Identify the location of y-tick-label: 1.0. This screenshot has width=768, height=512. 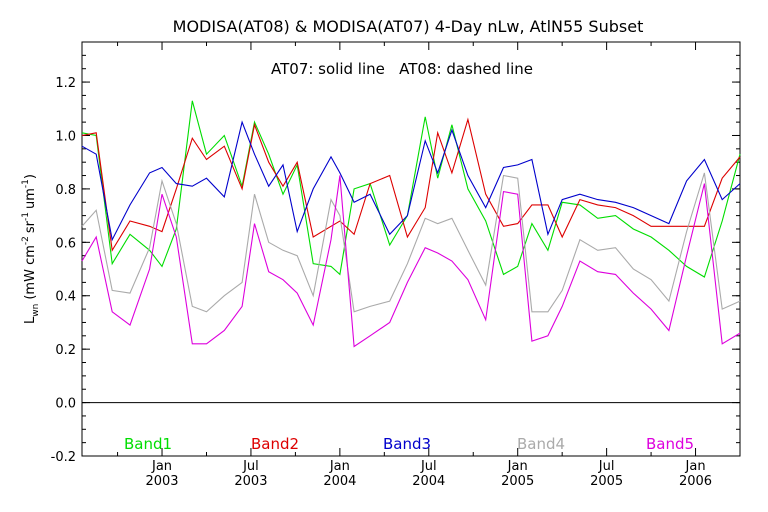
(65, 136).